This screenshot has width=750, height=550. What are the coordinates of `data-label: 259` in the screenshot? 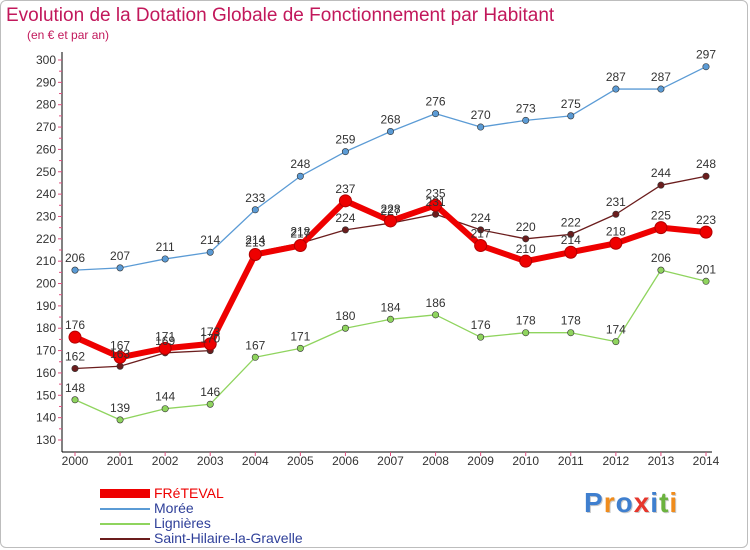 It's located at (345, 140).